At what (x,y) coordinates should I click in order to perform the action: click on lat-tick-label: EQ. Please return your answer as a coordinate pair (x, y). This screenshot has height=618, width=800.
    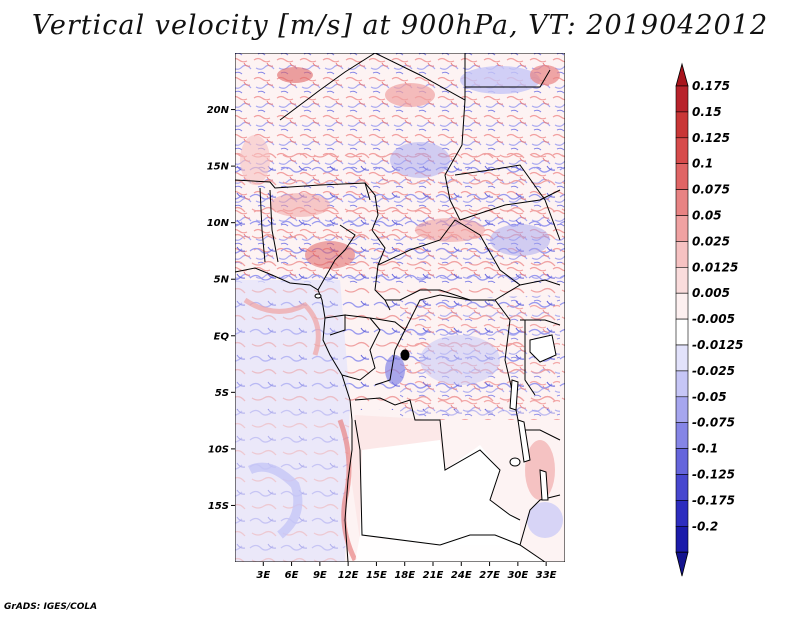
    Looking at the image, I should click on (222, 336).